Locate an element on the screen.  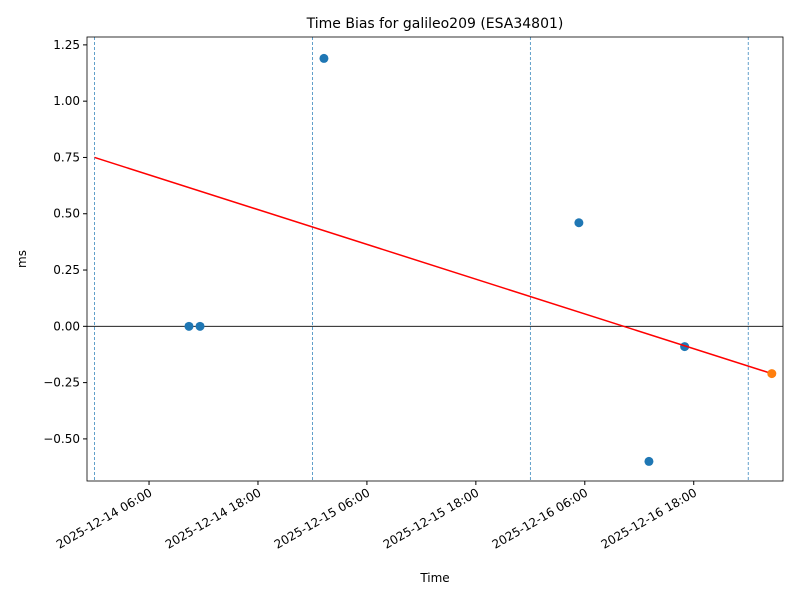
y-tick-label: −0.50 is located at coordinates (61, 439).